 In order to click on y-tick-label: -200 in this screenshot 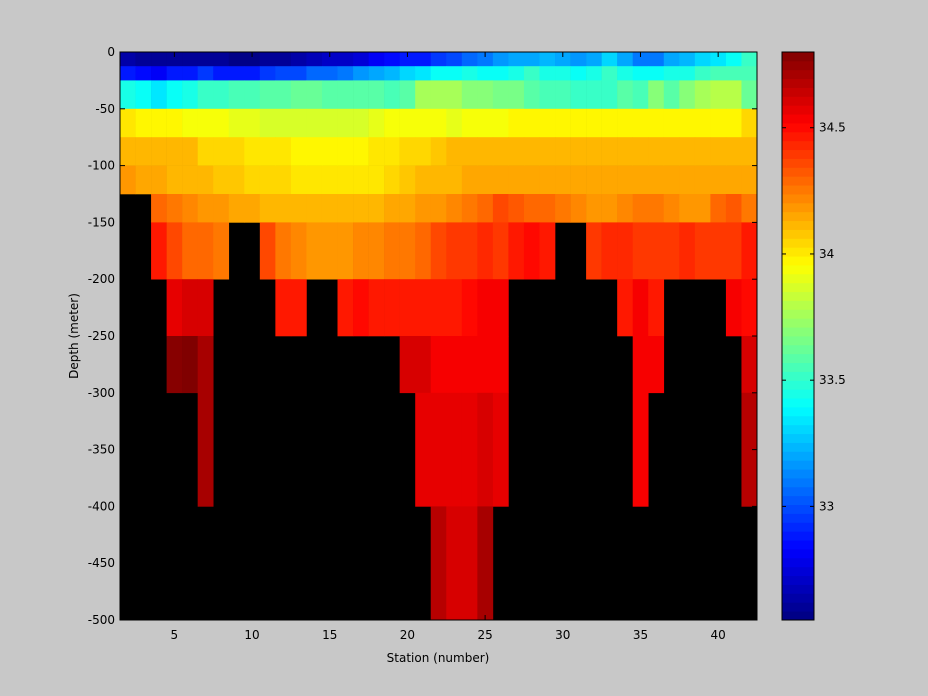, I will do `click(101, 279)`.